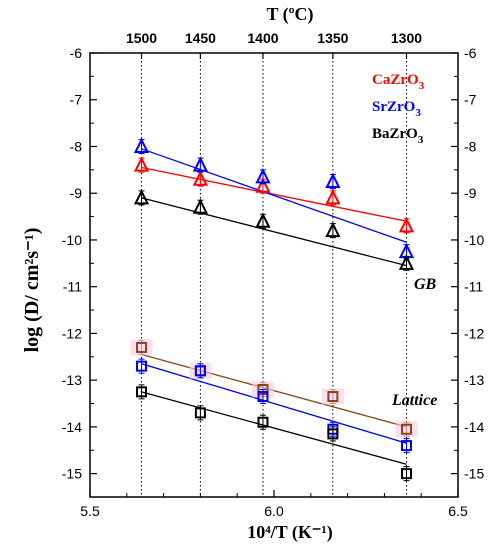 The width and height of the screenshot is (493, 550). Describe the element at coordinates (398, 136) in the screenshot. I see `legend-label: BaZrO3` at that location.